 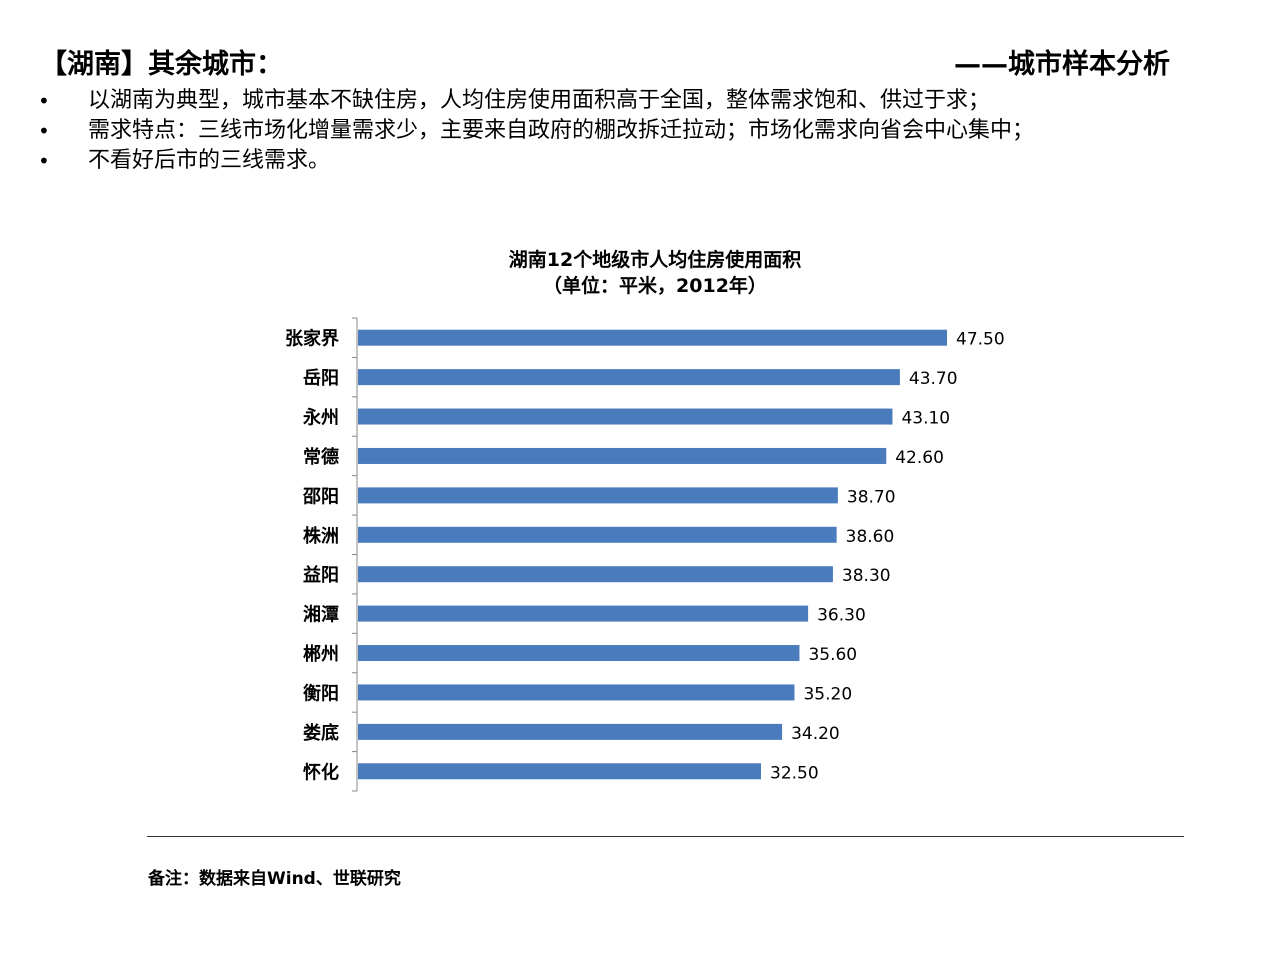 What do you see at coordinates (919, 458) in the screenshot?
I see `data-label: 42.60` at bounding box center [919, 458].